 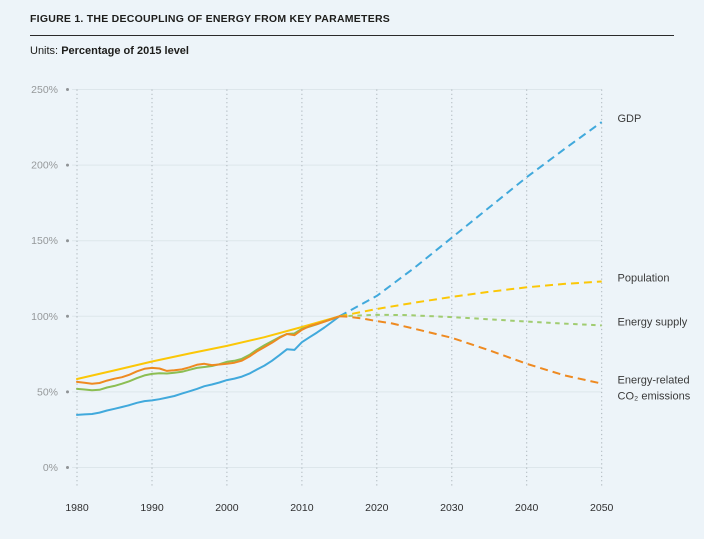 I want to click on y-tick-label: 100%, so click(x=44, y=317).